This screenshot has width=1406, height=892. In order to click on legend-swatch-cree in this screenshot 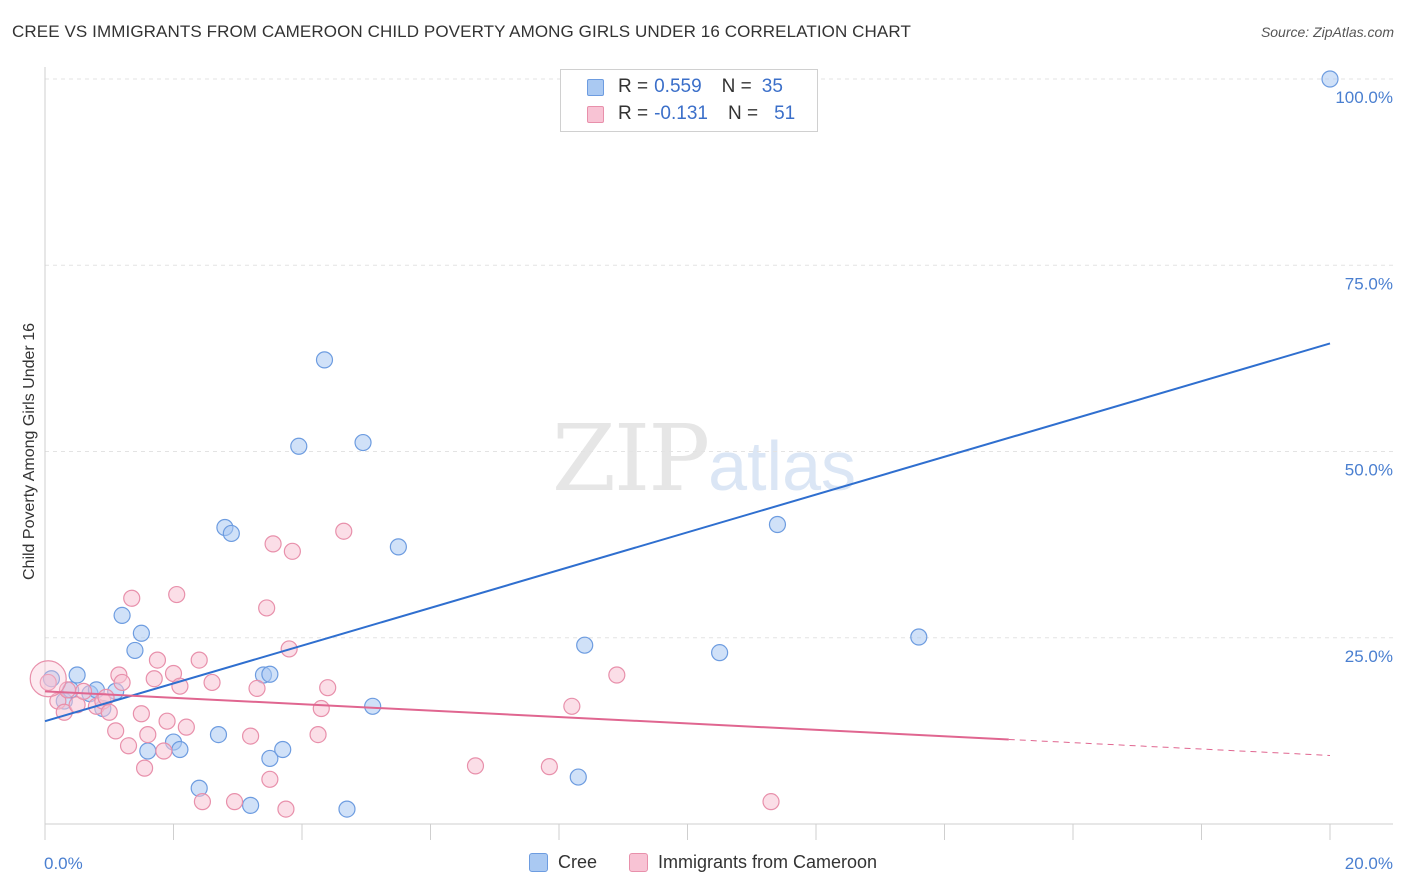, I will do `click(595, 87)`.